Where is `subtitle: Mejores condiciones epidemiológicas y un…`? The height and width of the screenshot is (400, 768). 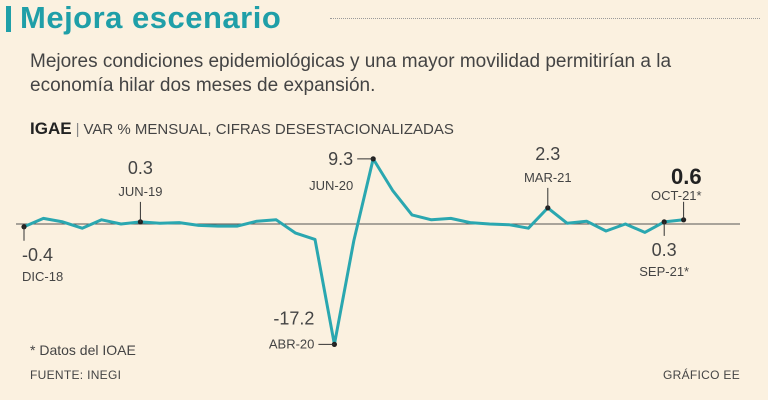 subtitle: Mejores condiciones epidemiológicas y un… is located at coordinates (351, 73).